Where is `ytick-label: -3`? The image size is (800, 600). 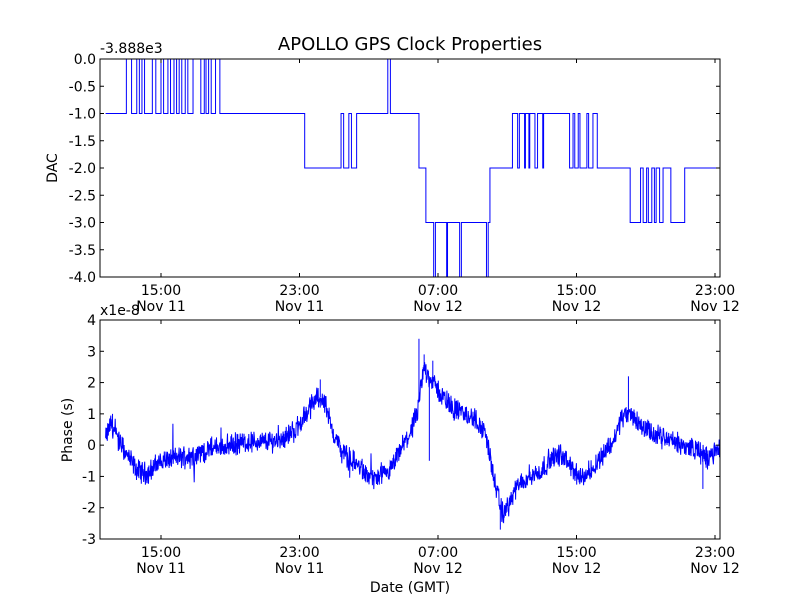
ytick-label: -3 is located at coordinates (89, 540).